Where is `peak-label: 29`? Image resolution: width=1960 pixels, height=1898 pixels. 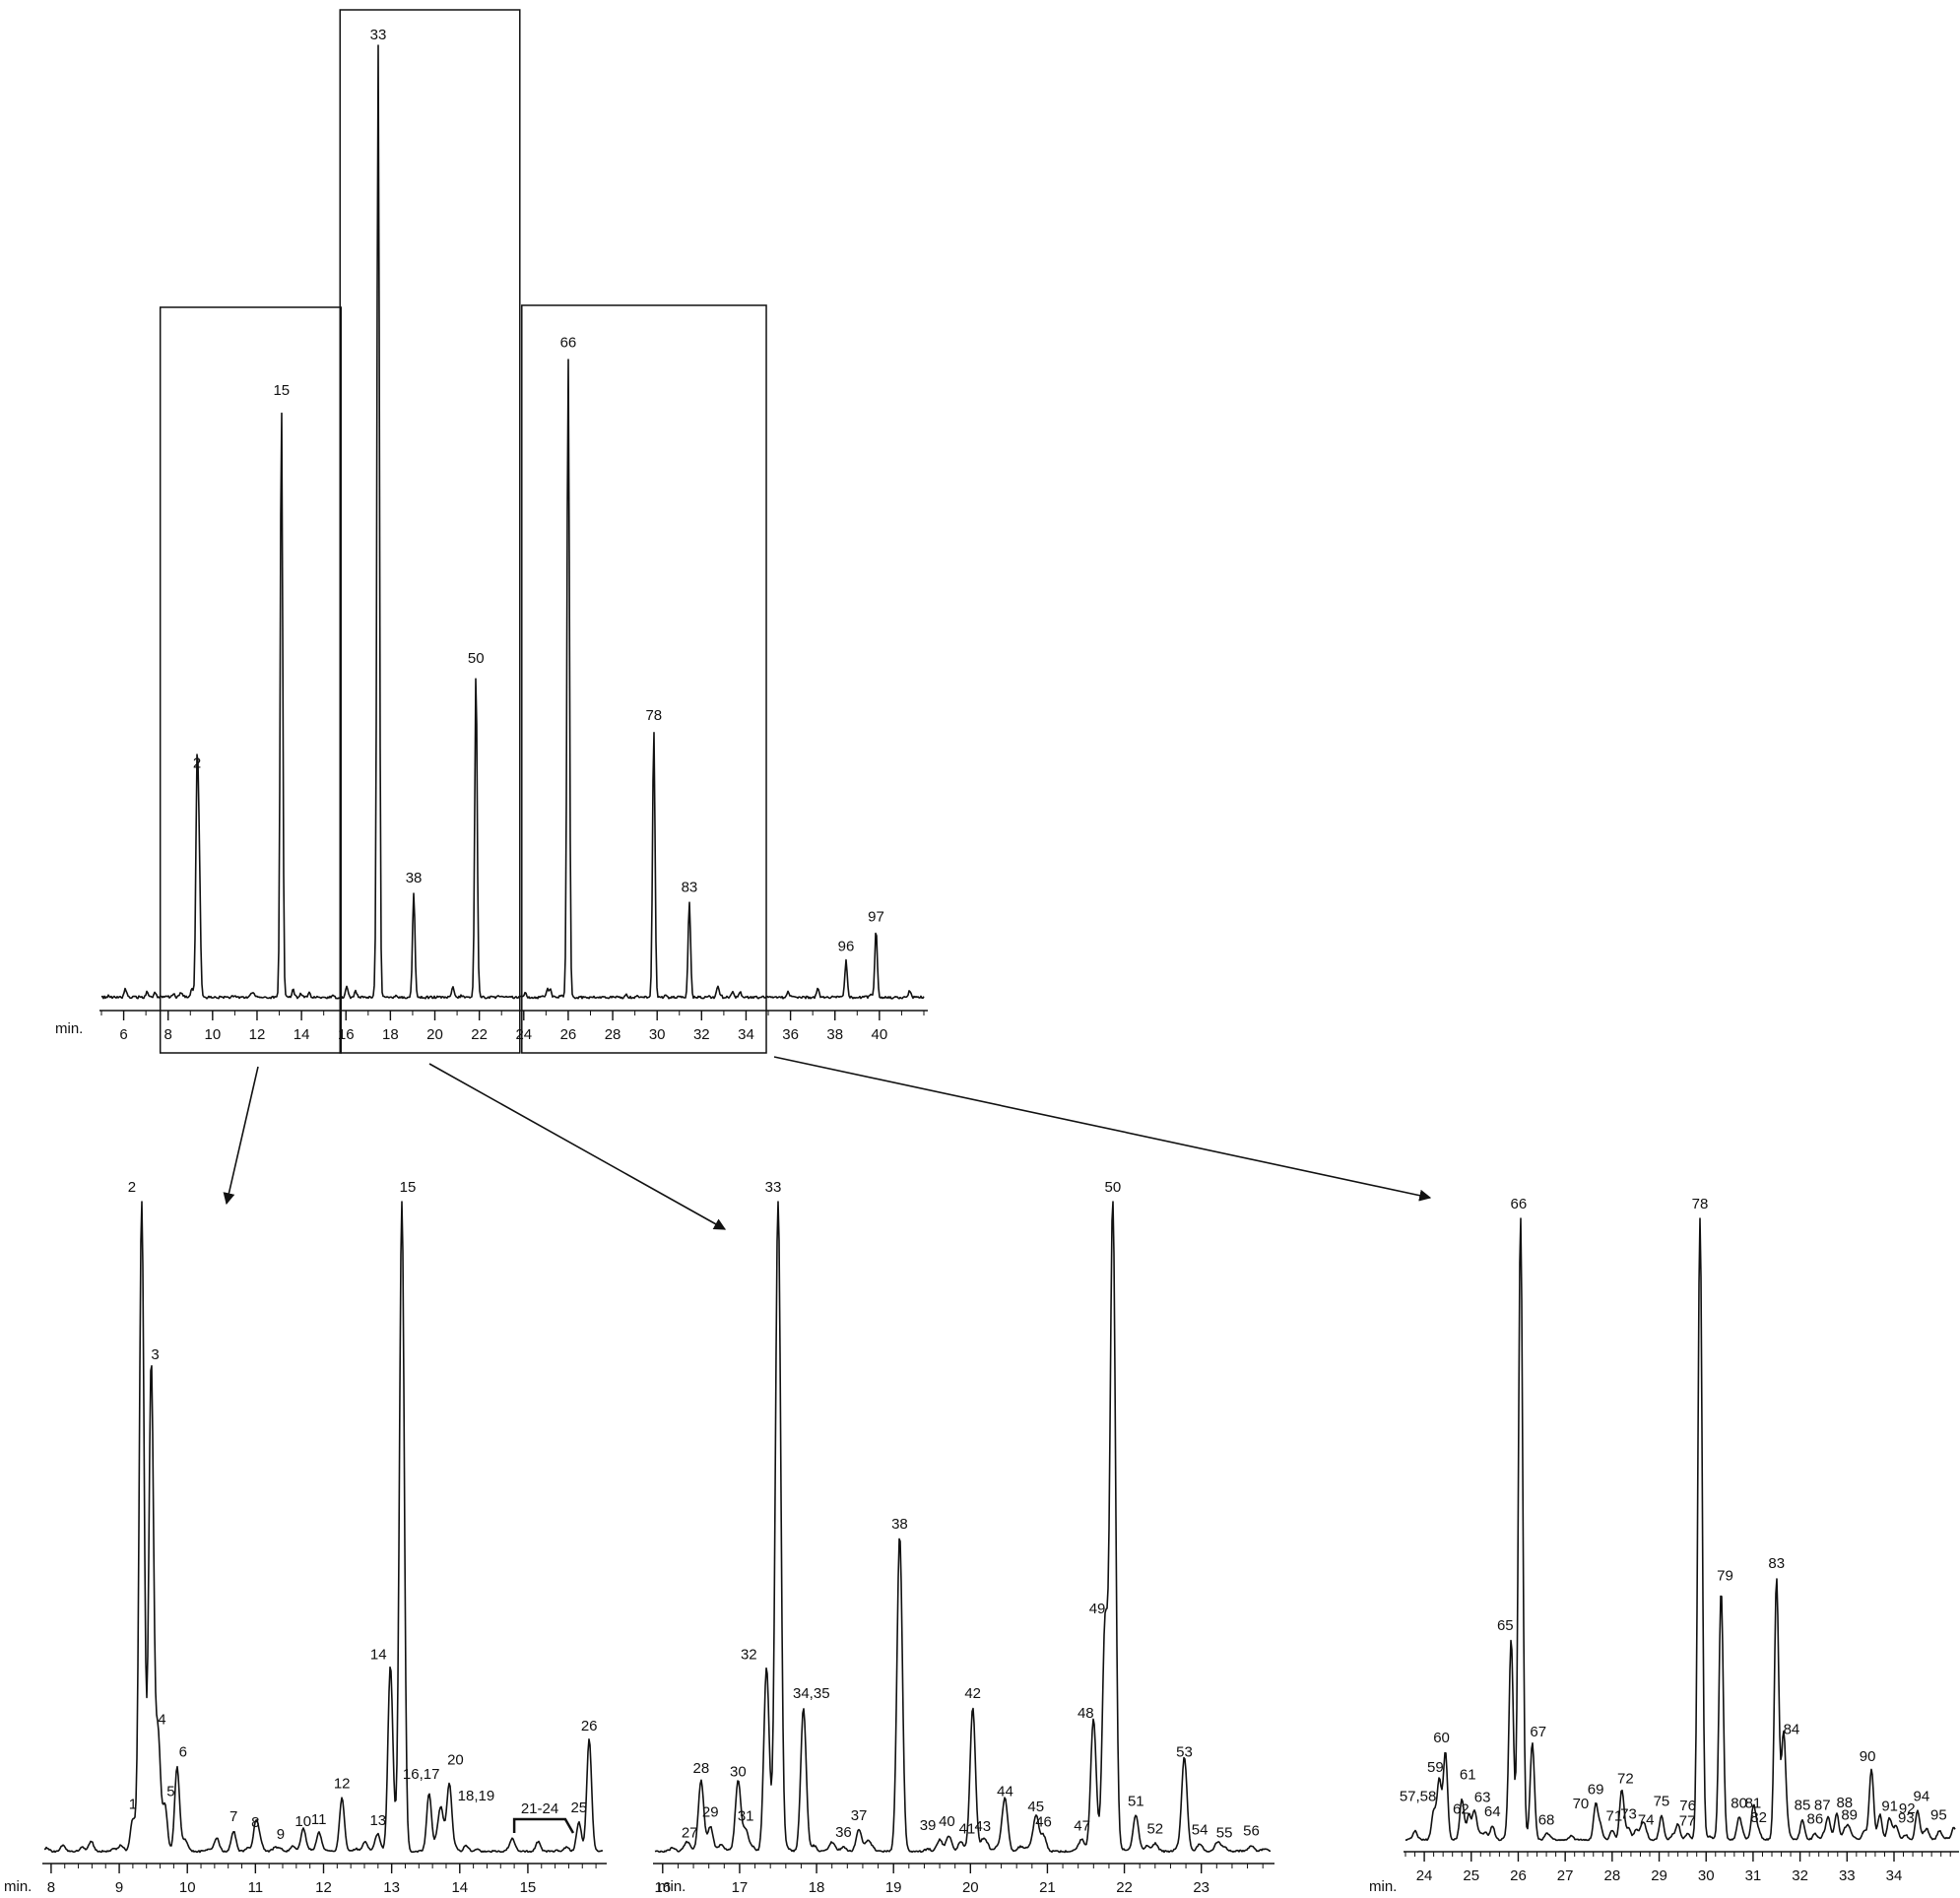 peak-label: 29 is located at coordinates (710, 1812).